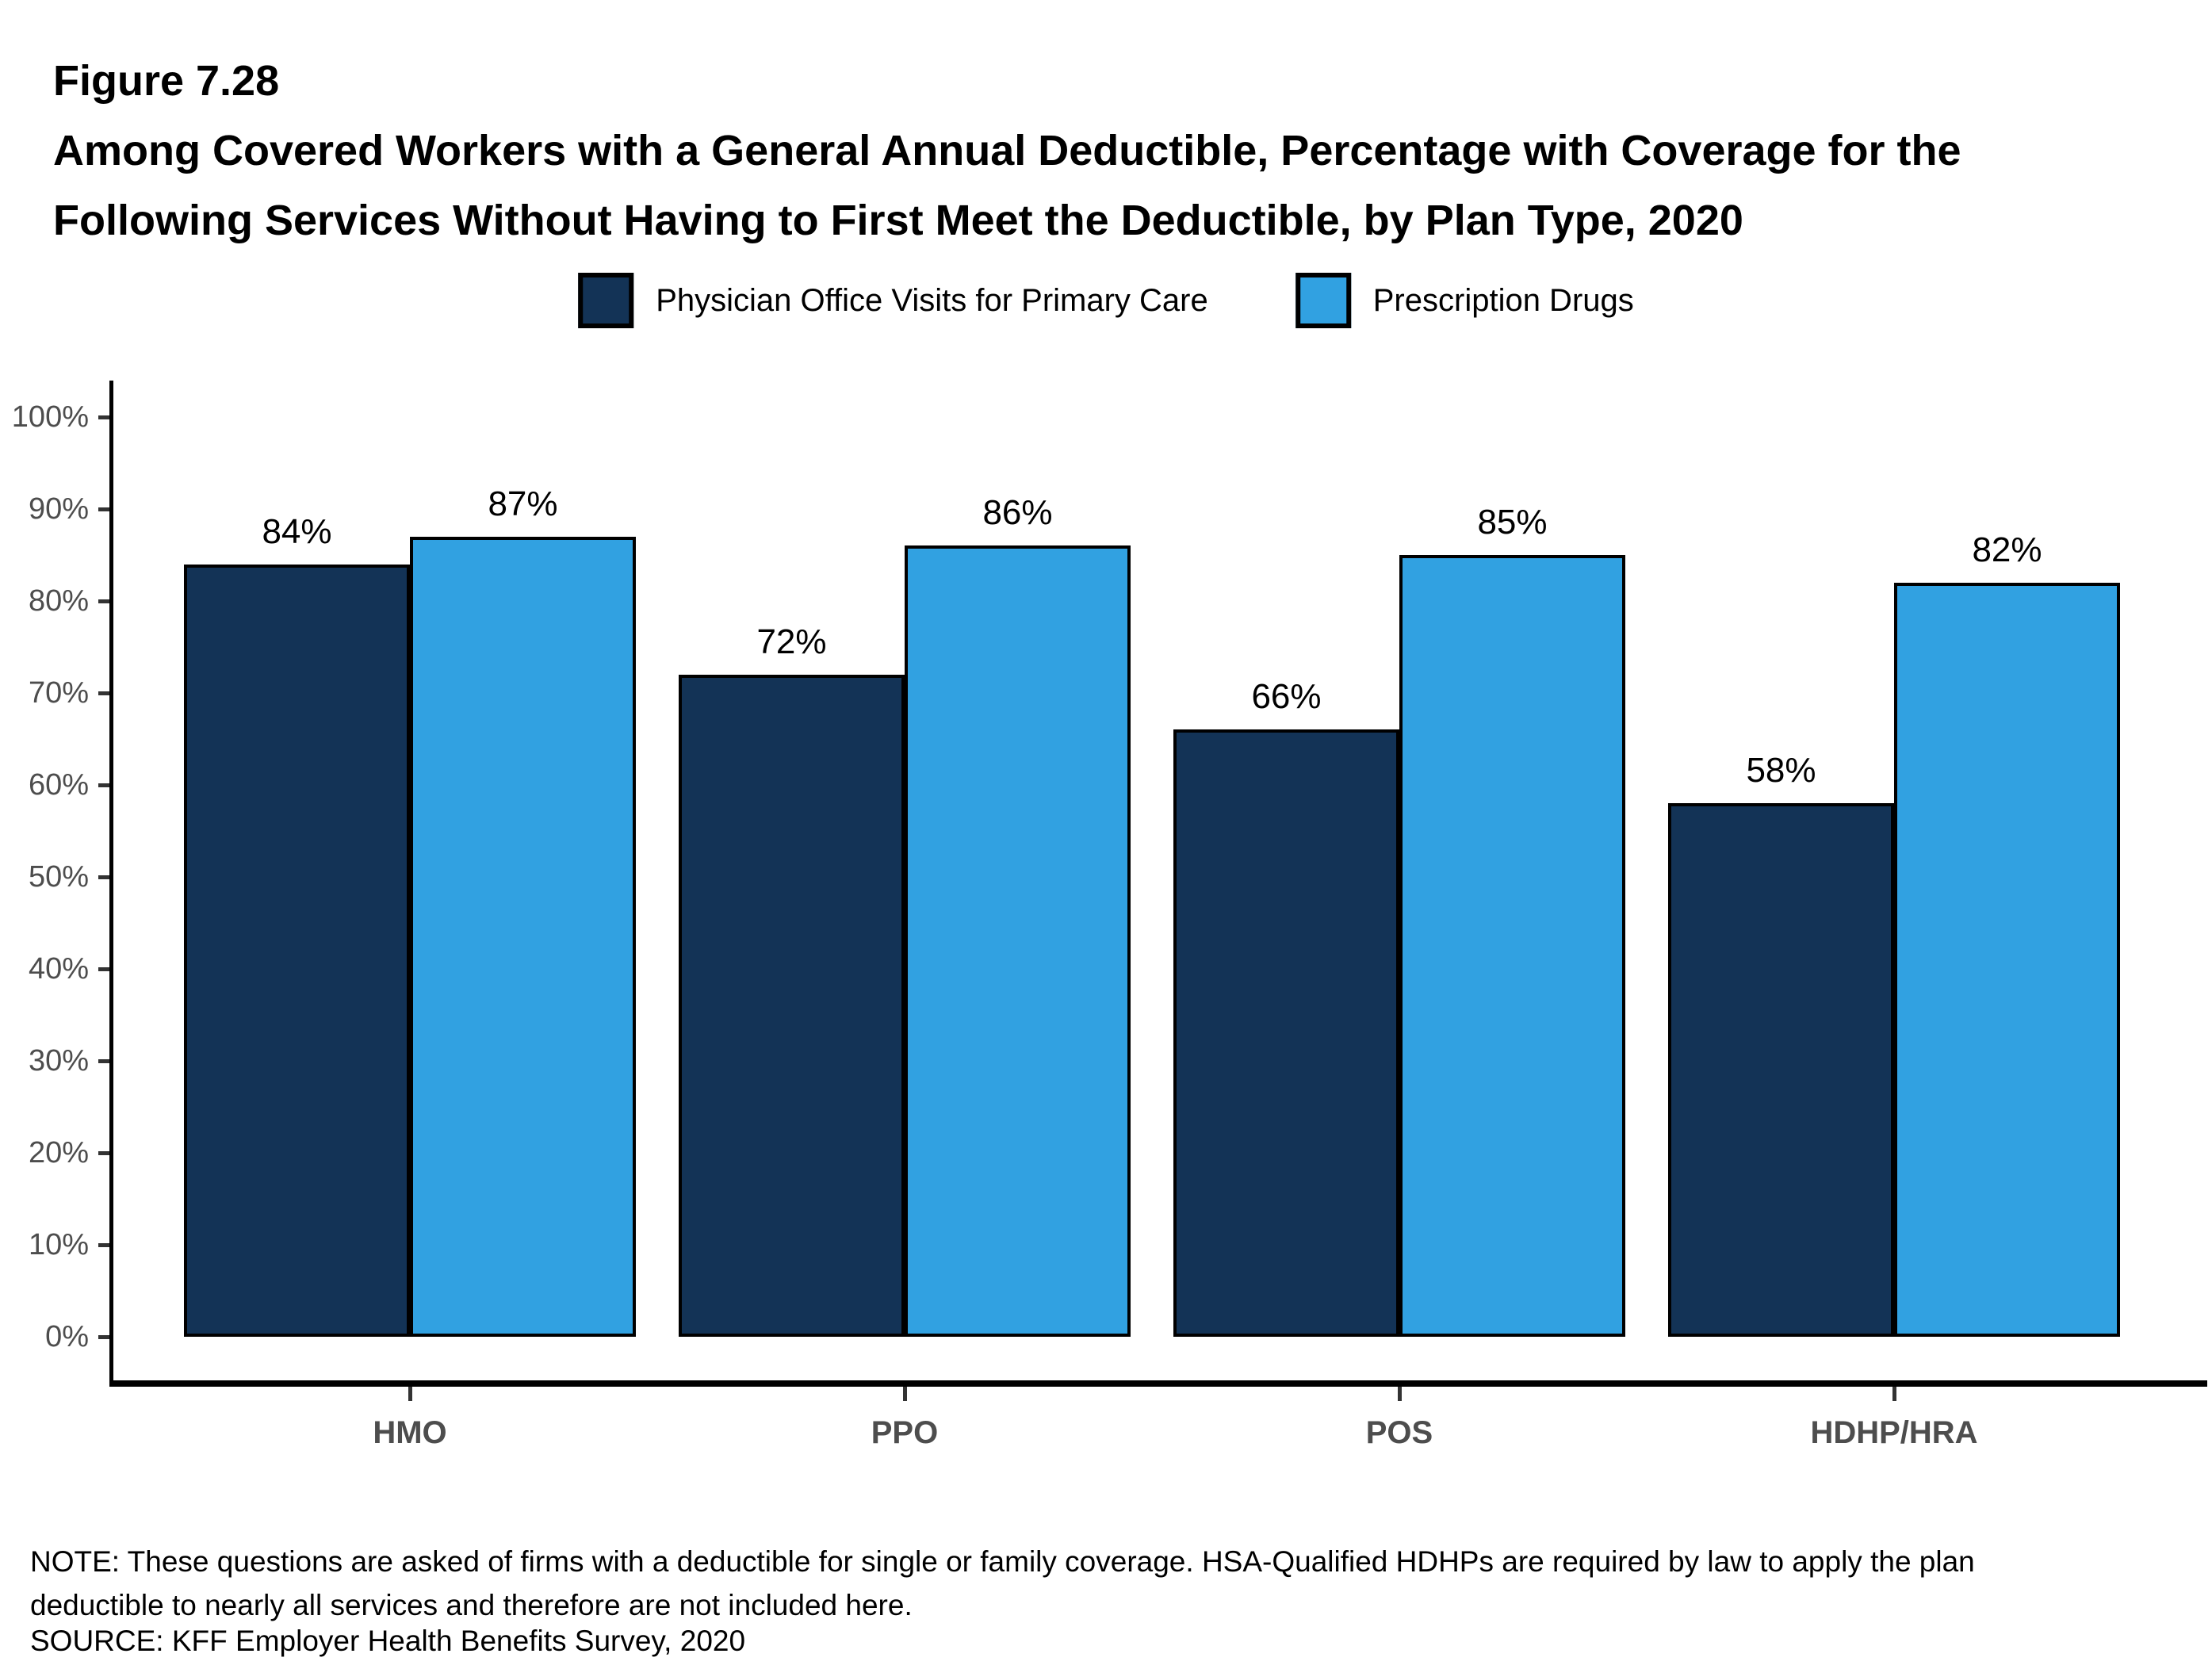 The image size is (2212, 1665). I want to click on x-tick-label-ppo: PPO, so click(905, 1432).